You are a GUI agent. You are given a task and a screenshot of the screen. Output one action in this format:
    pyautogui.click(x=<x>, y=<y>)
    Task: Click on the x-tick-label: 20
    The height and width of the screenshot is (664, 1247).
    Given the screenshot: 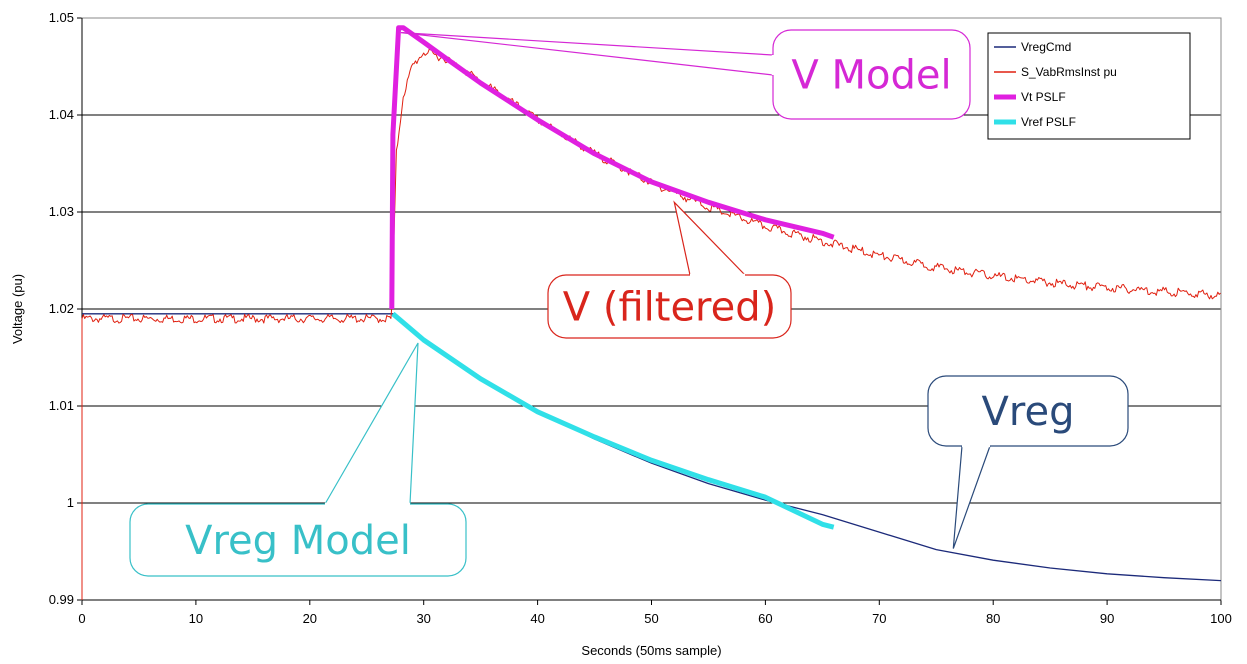 What is the action you would take?
    pyautogui.click(x=310, y=618)
    